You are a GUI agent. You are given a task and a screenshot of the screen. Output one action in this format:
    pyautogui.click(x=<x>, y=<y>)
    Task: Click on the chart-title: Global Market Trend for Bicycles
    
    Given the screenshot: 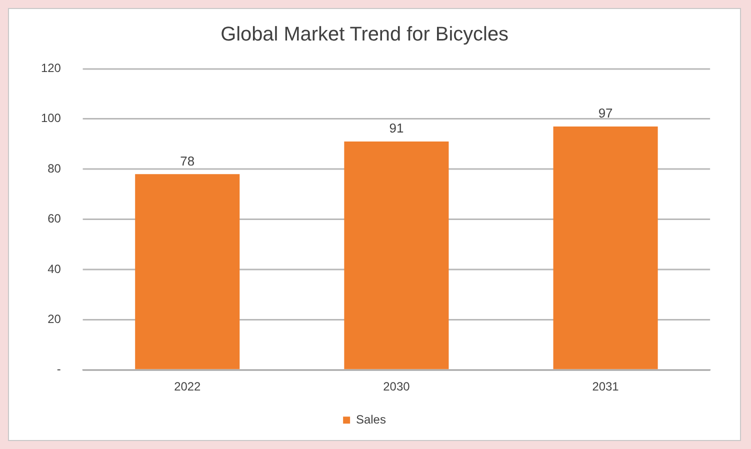 What is the action you would take?
    pyautogui.click(x=364, y=34)
    